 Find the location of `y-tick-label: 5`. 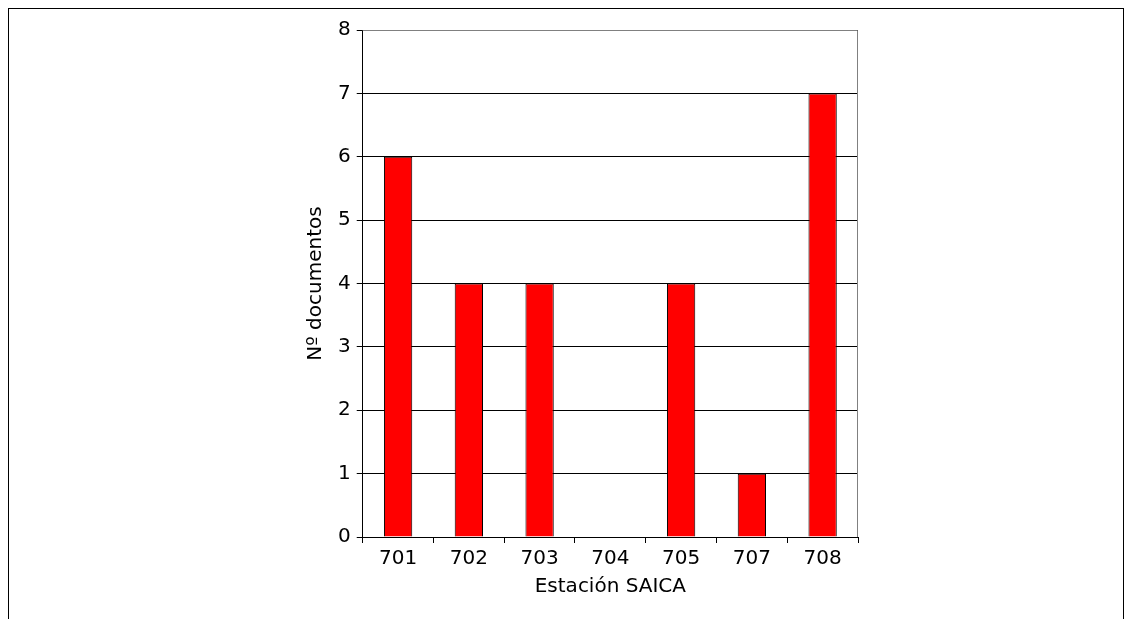

y-tick-label: 5 is located at coordinates (344, 218).